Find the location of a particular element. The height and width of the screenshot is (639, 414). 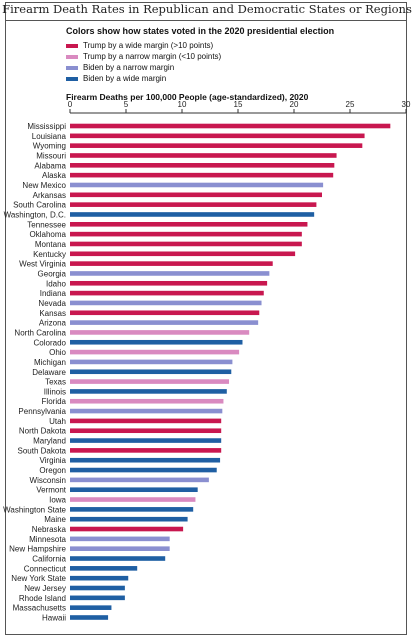

category-label: Nevada is located at coordinates (52, 303).